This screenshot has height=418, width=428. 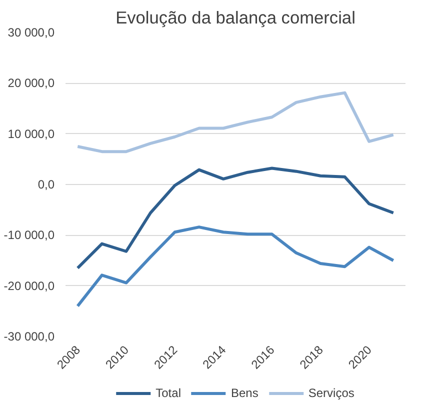 I want to click on y-tick-label: 10 000,0, so click(x=31, y=133).